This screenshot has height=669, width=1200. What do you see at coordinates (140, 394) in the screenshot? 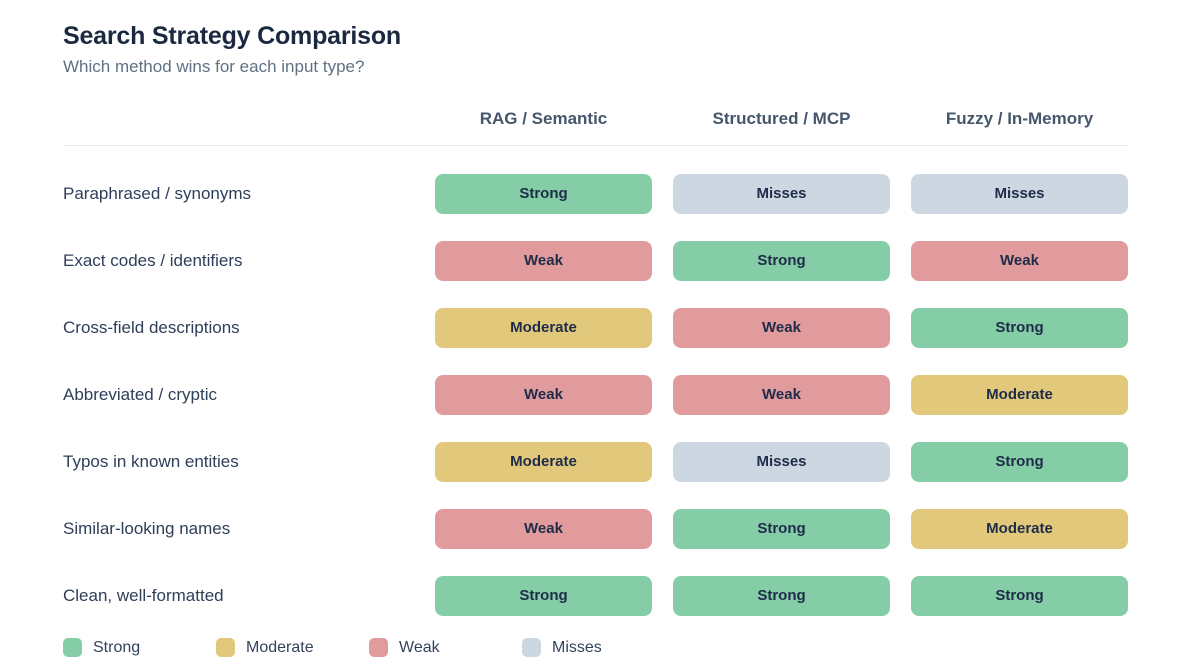
I see `row-label: Abbreviated / cryptic` at bounding box center [140, 394].